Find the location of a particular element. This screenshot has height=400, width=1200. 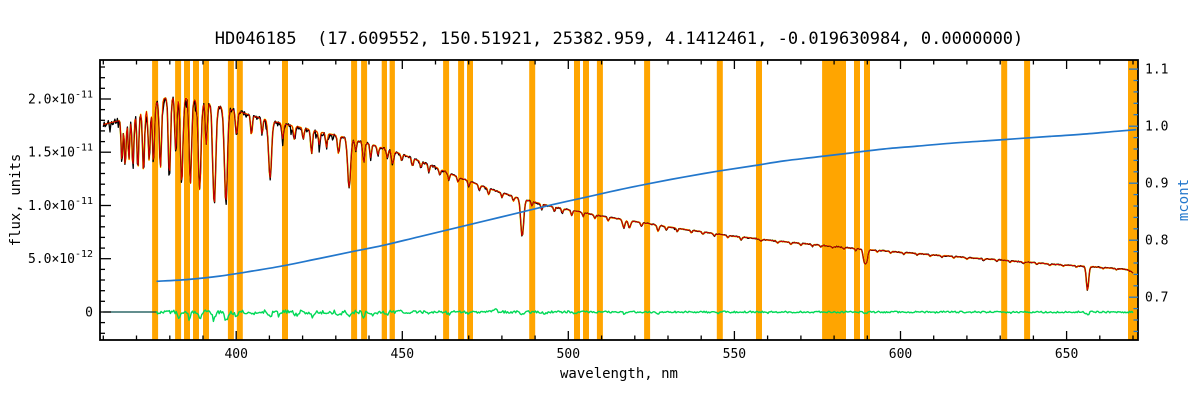

residual-line is located at coordinates (644, 315).